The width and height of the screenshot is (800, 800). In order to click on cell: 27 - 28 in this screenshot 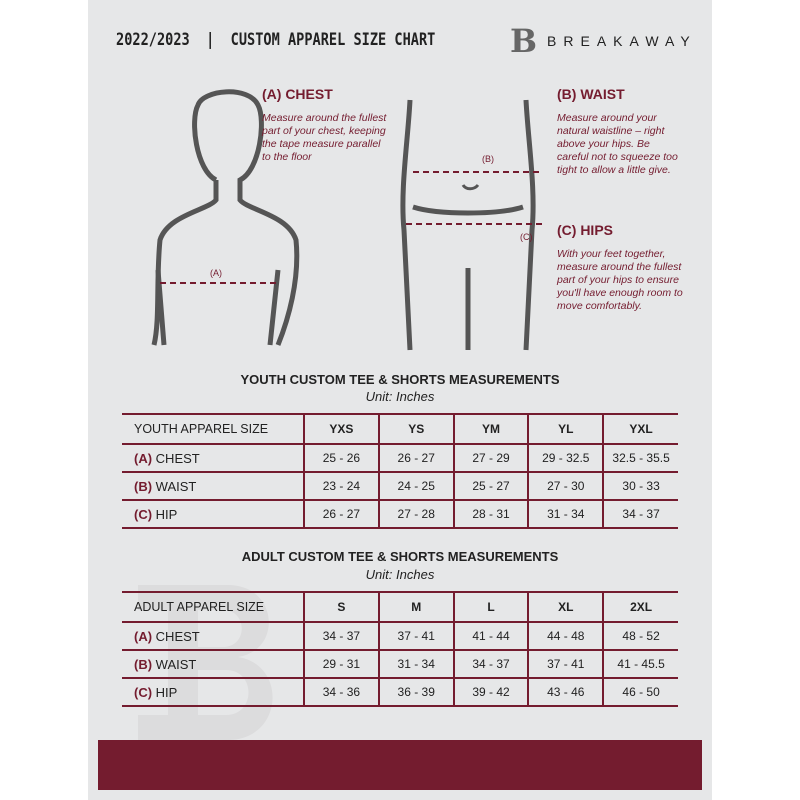, I will do `click(415, 514)`.